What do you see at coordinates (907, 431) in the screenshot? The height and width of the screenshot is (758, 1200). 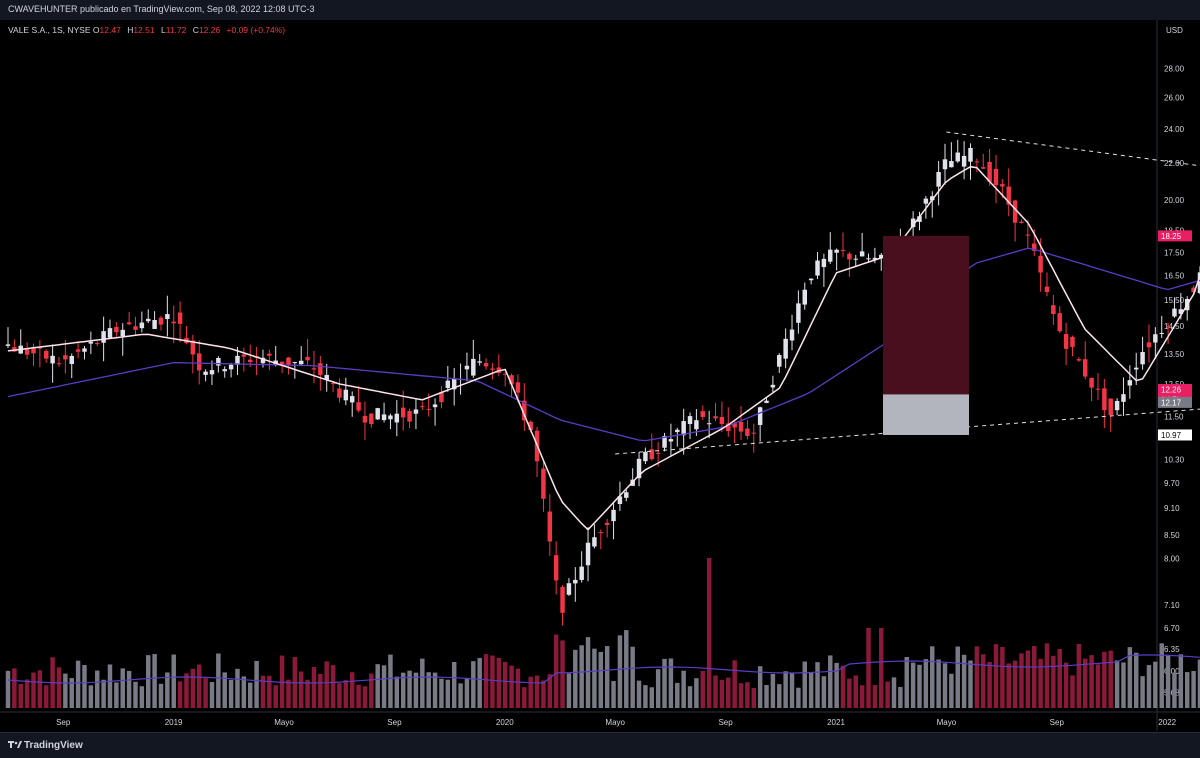 I see `lower-trendline` at bounding box center [907, 431].